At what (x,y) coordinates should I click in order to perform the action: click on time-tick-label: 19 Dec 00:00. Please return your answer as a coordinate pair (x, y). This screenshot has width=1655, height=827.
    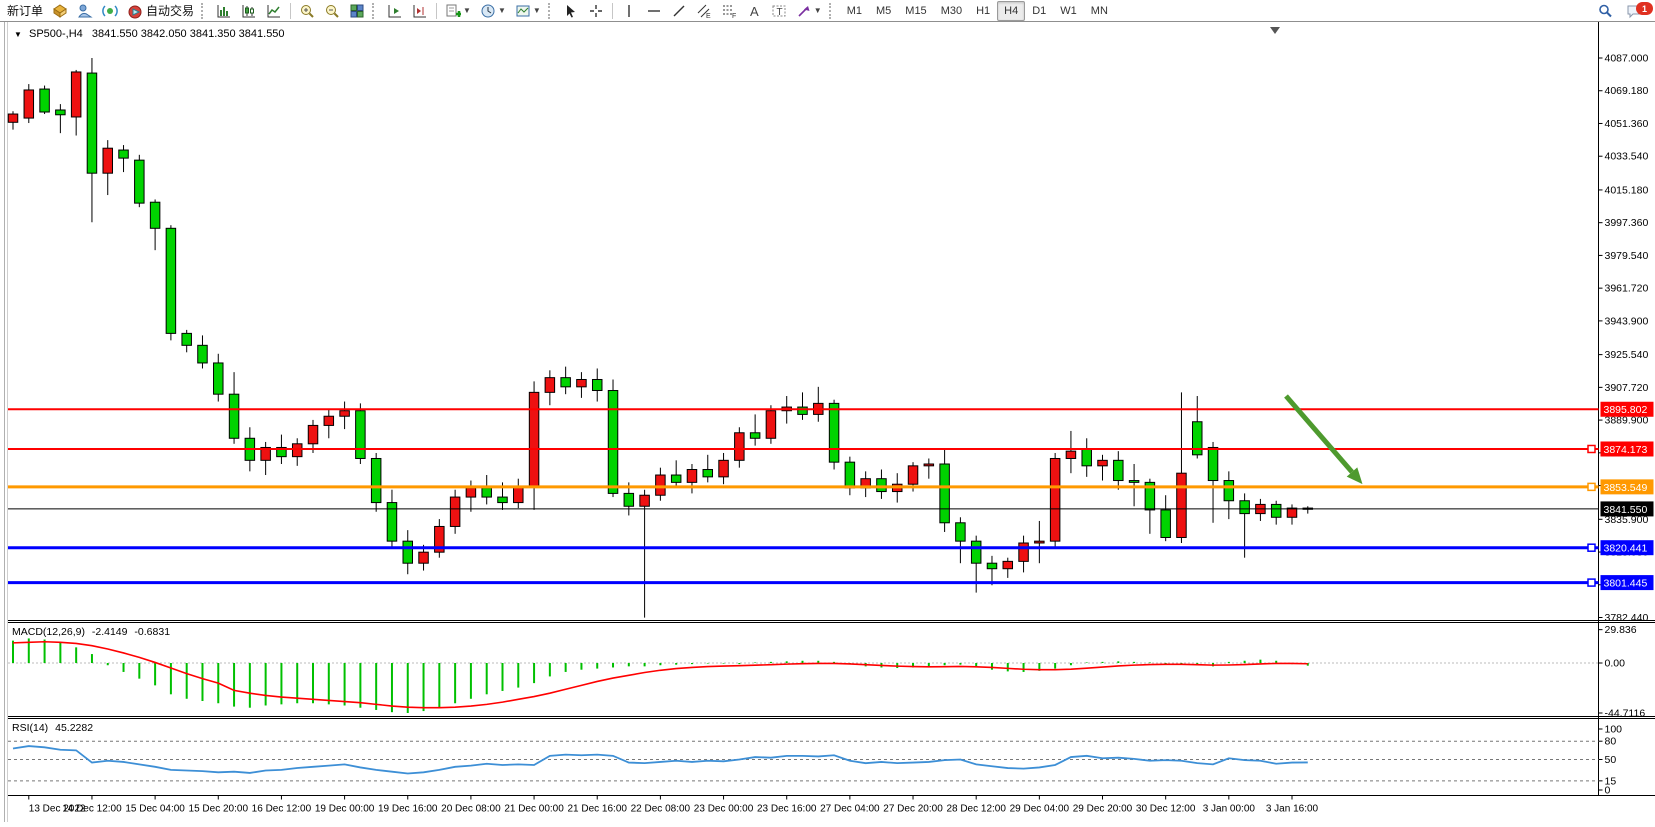
    Looking at the image, I should click on (345, 809).